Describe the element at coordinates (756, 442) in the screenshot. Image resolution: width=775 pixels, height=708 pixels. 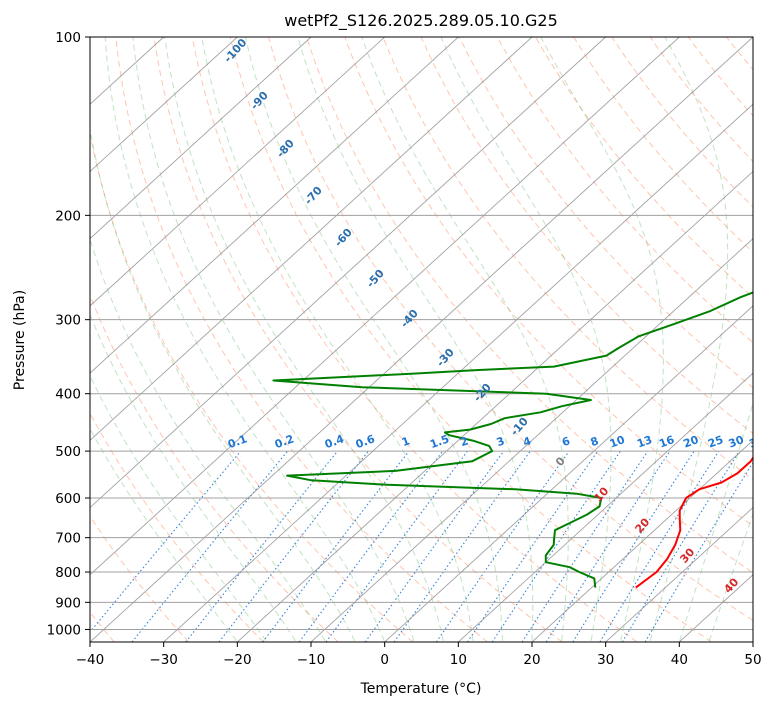
I see `mixing-ratio-label: 36` at that location.